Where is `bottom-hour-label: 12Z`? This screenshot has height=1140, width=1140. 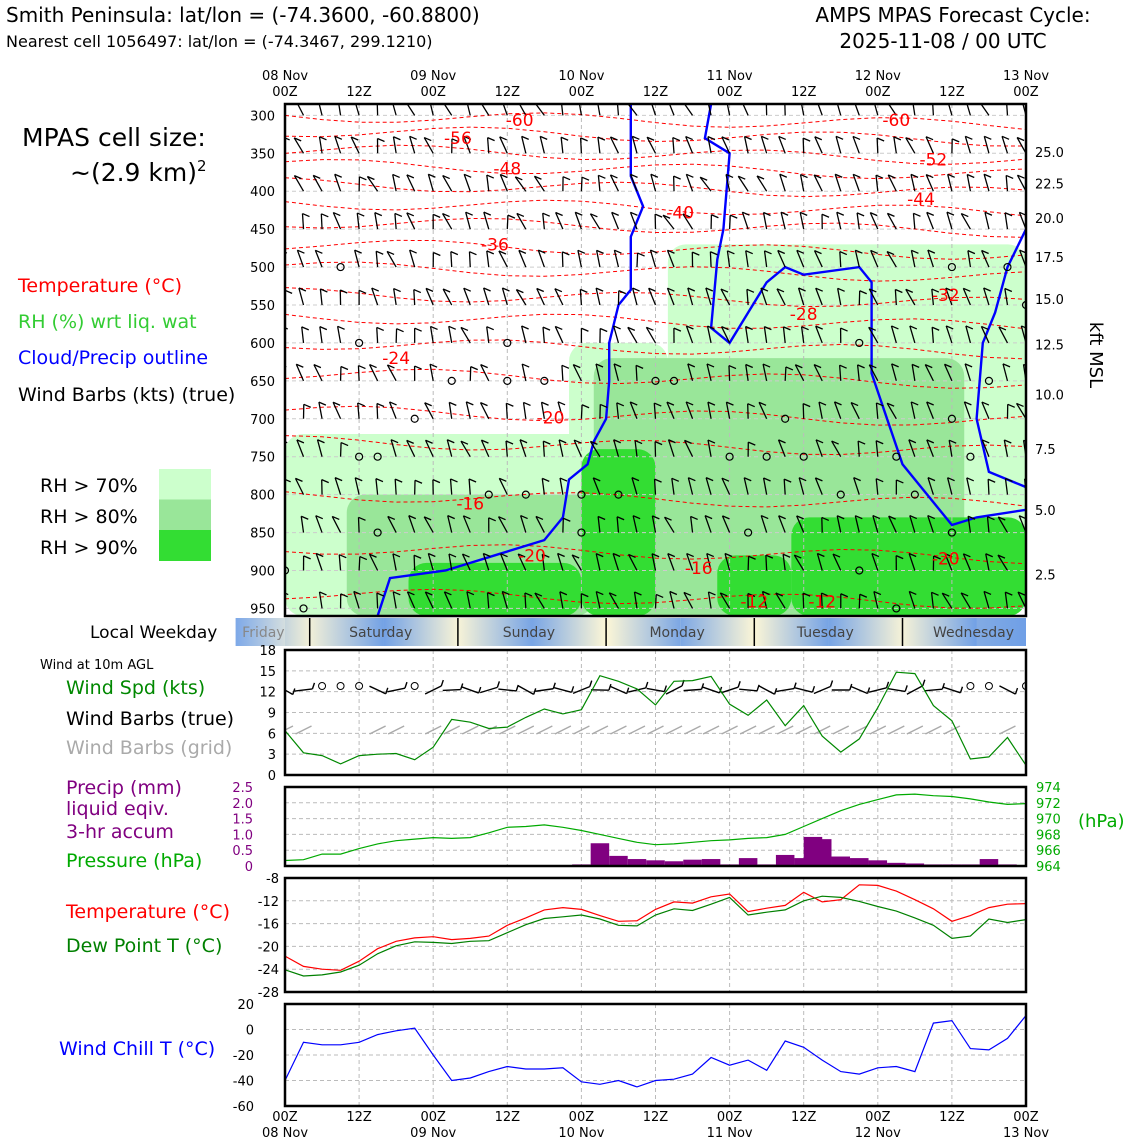 bottom-hour-label: 12Z is located at coordinates (804, 1117).